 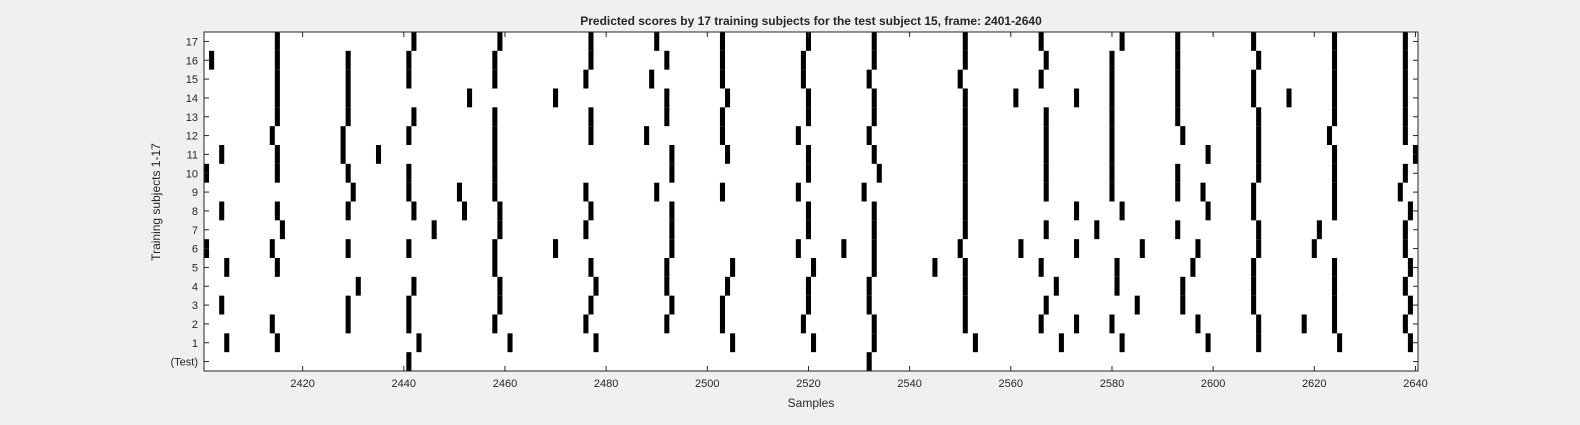 I want to click on y-tick-label: 8, so click(x=195, y=212).